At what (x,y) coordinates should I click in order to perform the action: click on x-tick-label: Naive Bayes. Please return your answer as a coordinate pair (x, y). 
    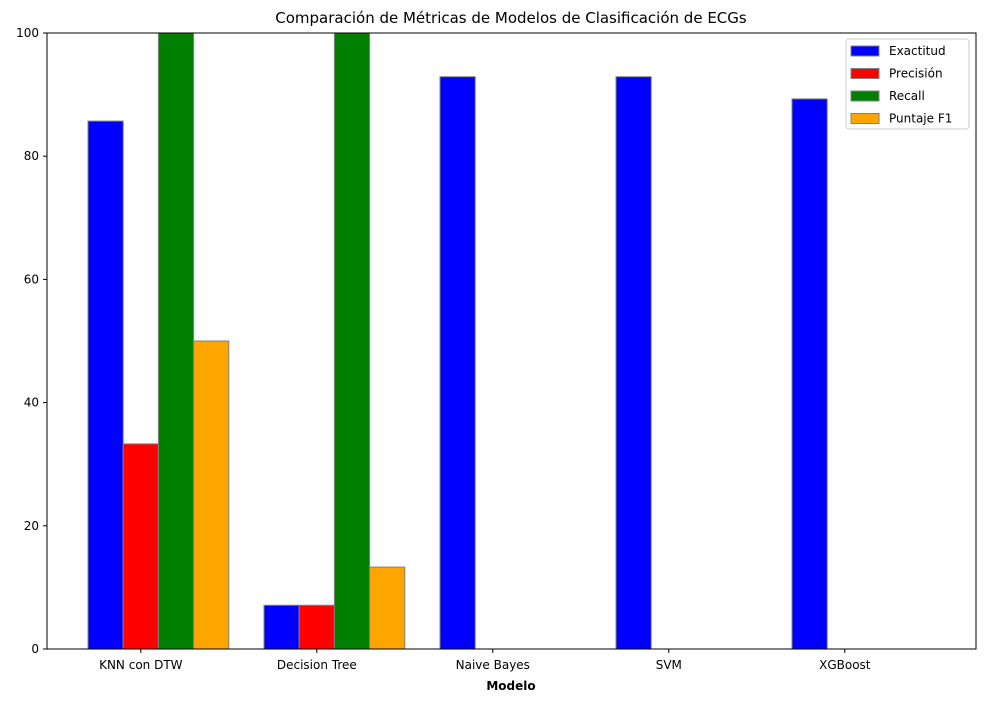
    Looking at the image, I should click on (493, 665).